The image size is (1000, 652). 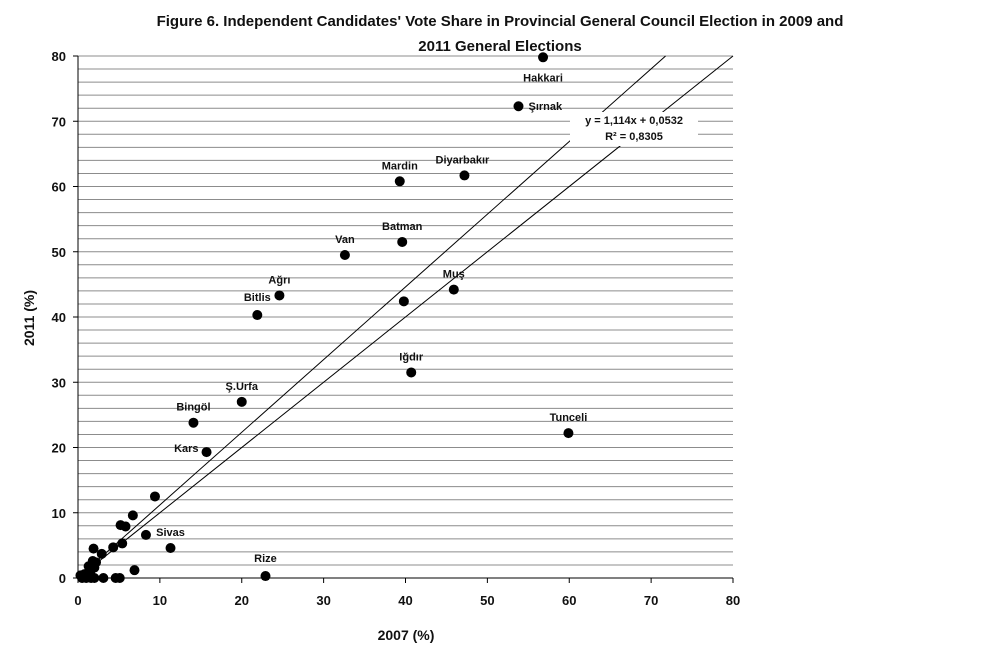 What do you see at coordinates (160, 600) in the screenshot?
I see `x-tick-label: 10` at bounding box center [160, 600].